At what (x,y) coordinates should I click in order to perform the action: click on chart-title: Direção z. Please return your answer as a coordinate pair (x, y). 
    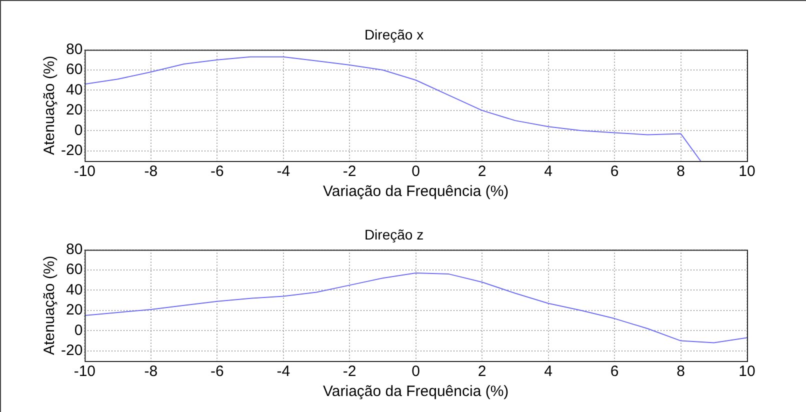
    Looking at the image, I should click on (394, 234).